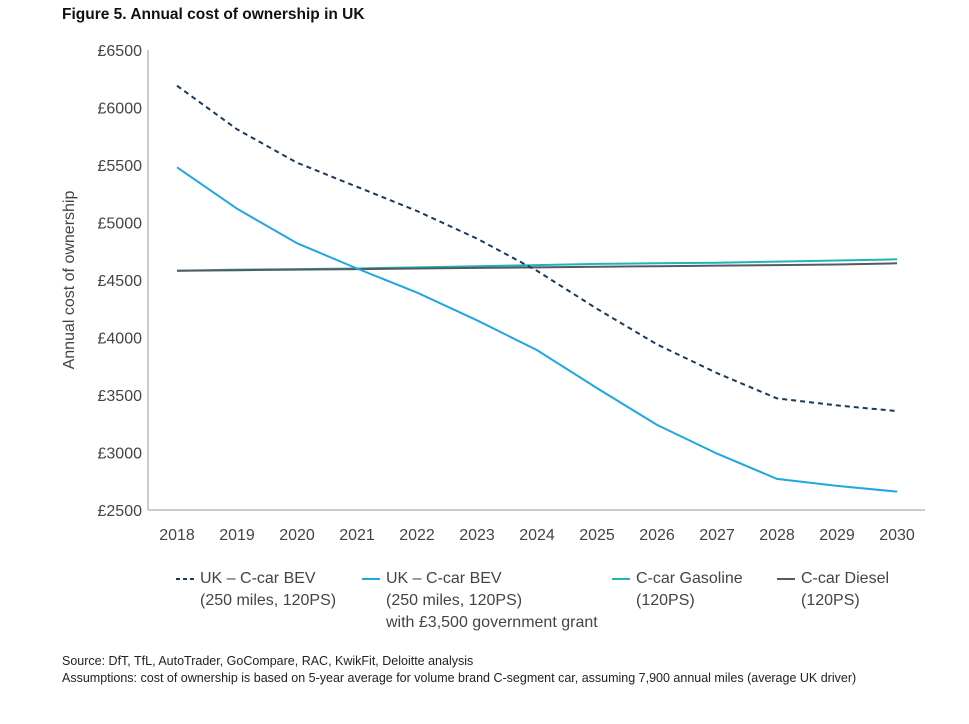 This screenshot has width=969, height=724. I want to click on x-tick-label: 2025, so click(597, 535).